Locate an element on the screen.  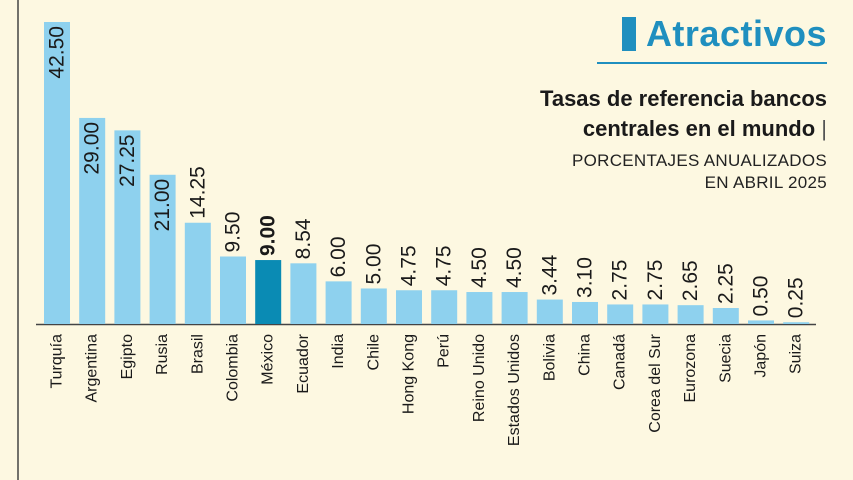
chart-subtitle: PORCENTAJES ANUALIZADOS EN ABRIL 2025 is located at coordinates (699, 172).